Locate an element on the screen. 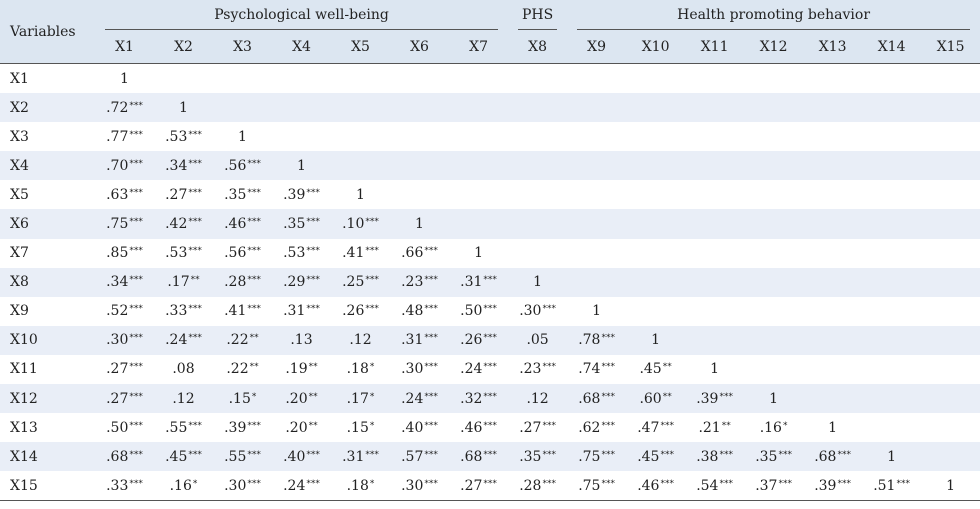 This screenshot has height=509, width=980. table-cell: .27*** is located at coordinates (124, 398).